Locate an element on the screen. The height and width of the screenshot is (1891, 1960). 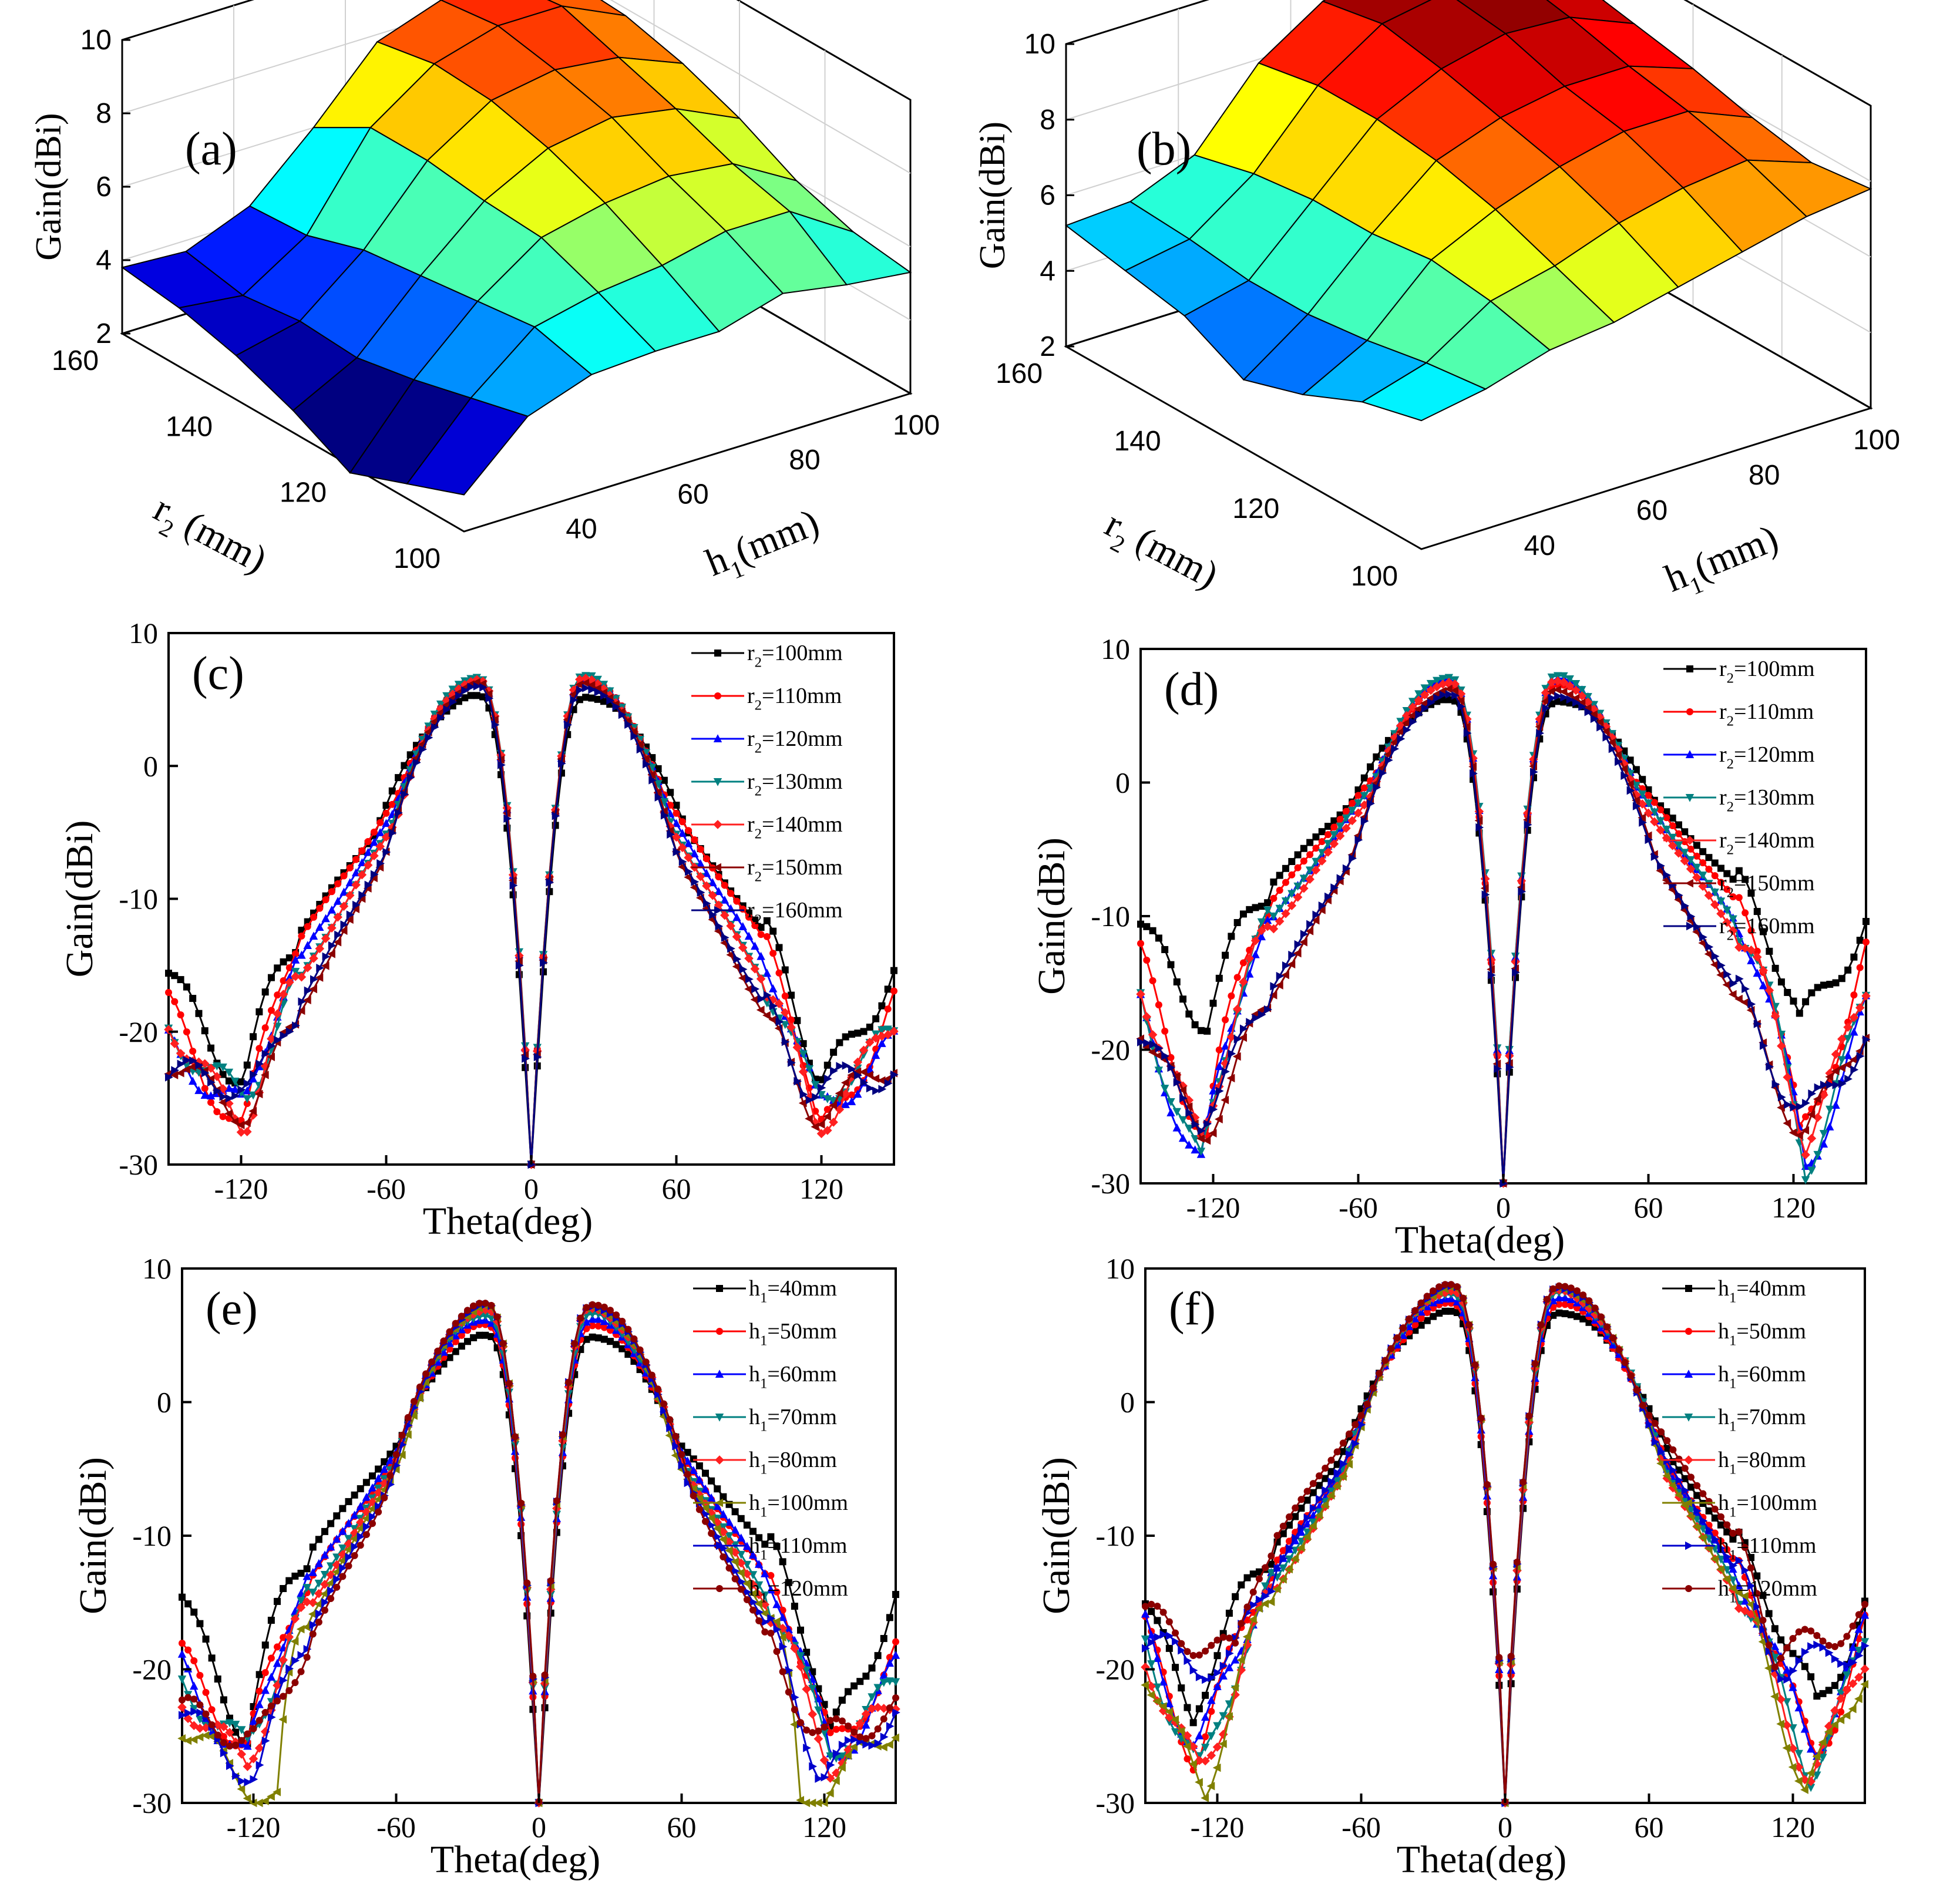
plot-frame is located at coordinates (539, 1535).